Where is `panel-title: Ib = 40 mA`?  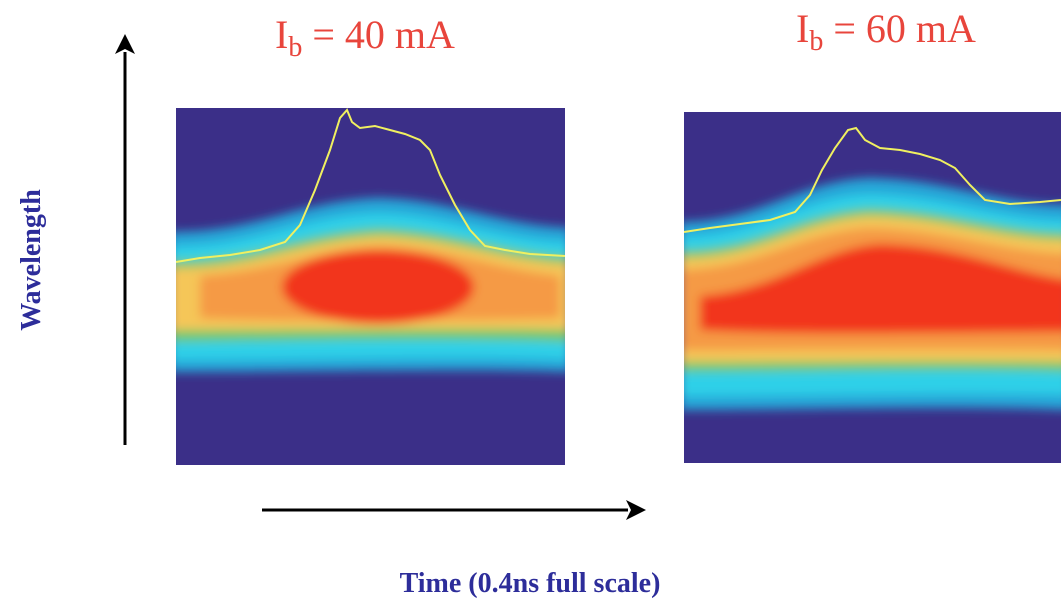
panel-title: Ib = 40 mA is located at coordinates (365, 37).